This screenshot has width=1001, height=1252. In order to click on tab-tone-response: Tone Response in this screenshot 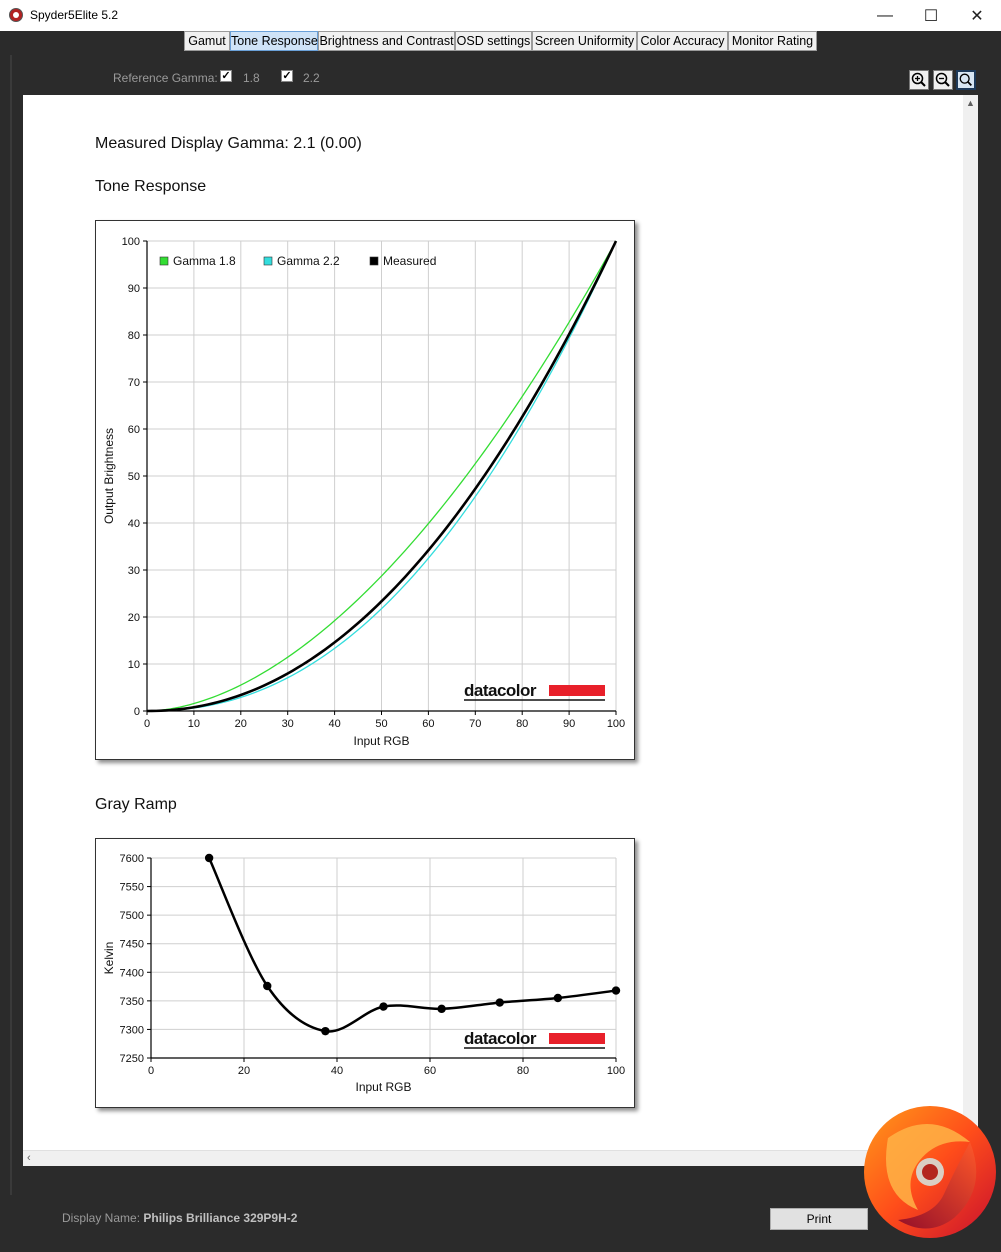, I will do `click(274, 41)`.